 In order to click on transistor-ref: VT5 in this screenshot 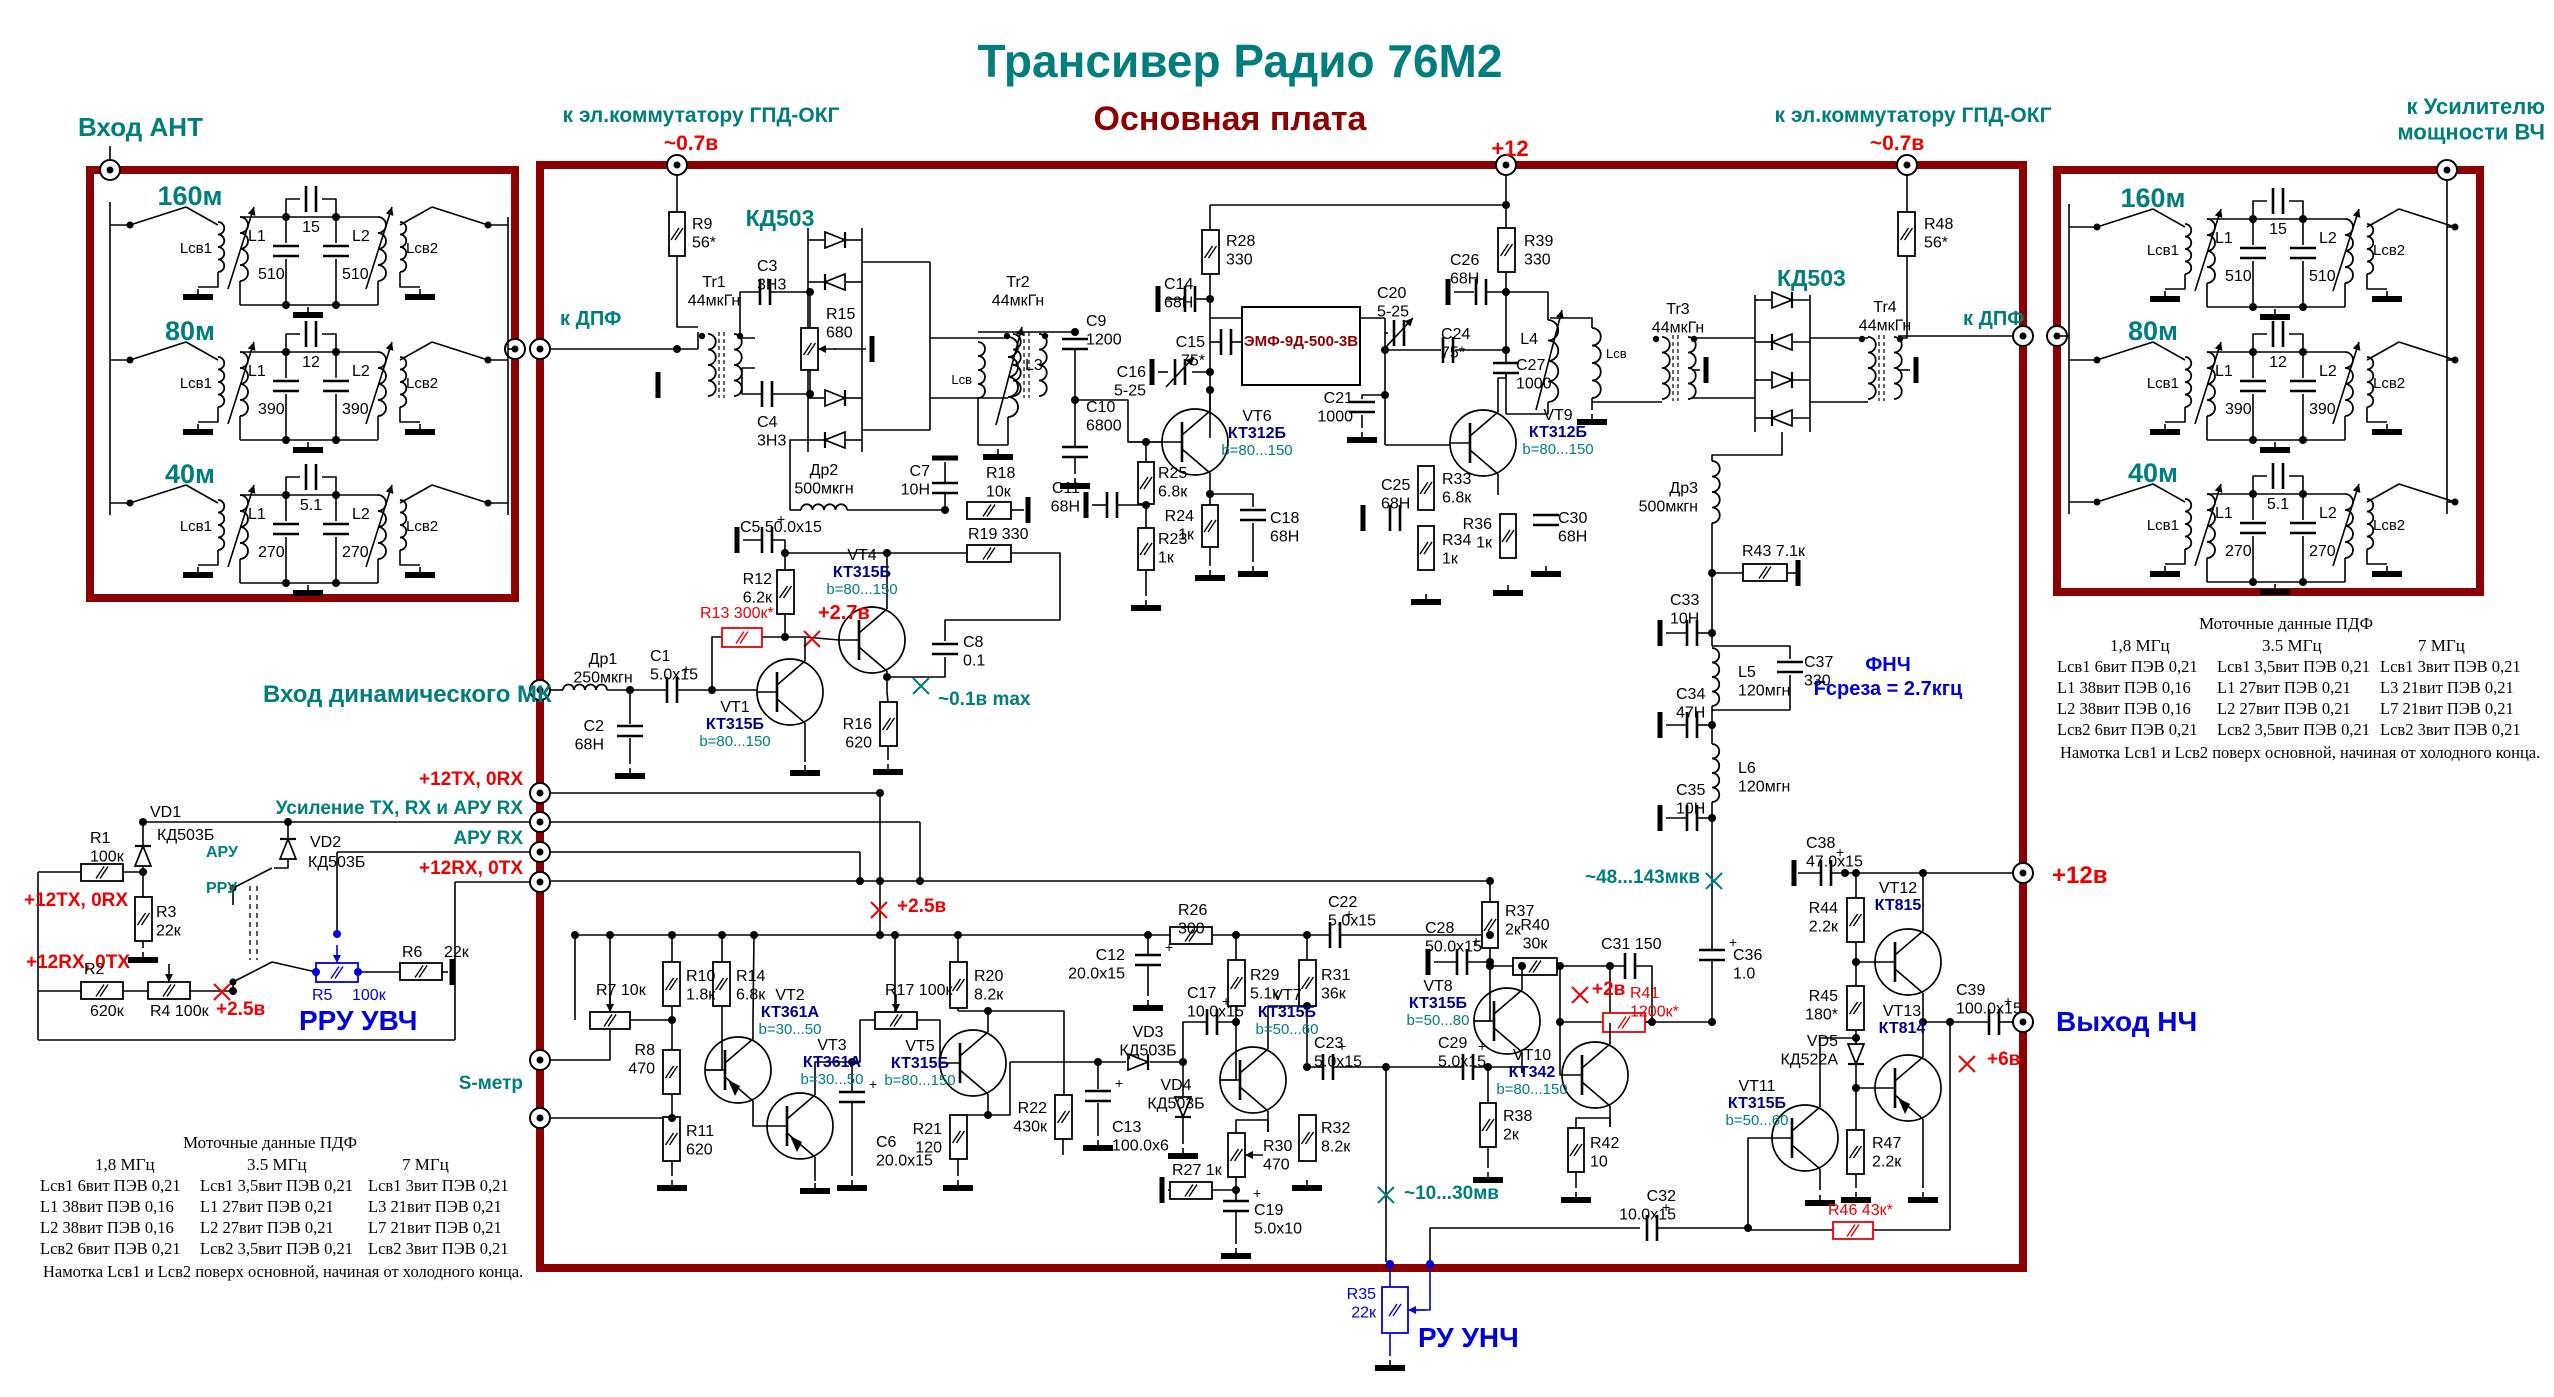, I will do `click(919, 1046)`.